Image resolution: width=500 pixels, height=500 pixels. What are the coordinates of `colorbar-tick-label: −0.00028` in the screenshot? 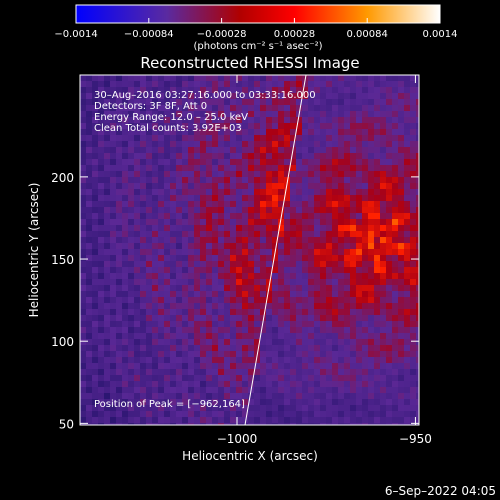 It's located at (222, 34).